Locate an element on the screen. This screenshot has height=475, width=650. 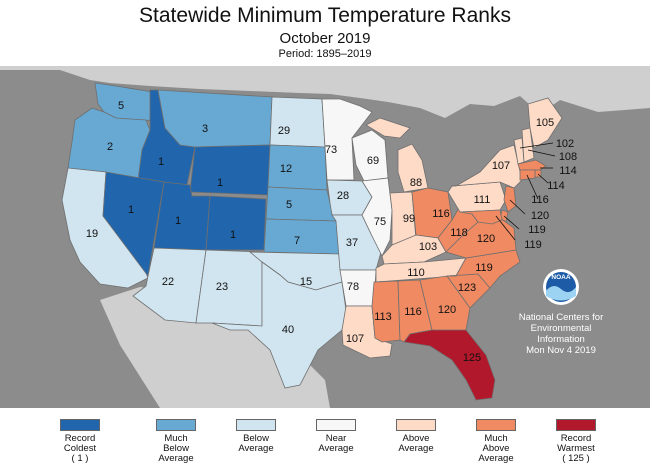
rank-label-ca: 19 is located at coordinates (92, 234).